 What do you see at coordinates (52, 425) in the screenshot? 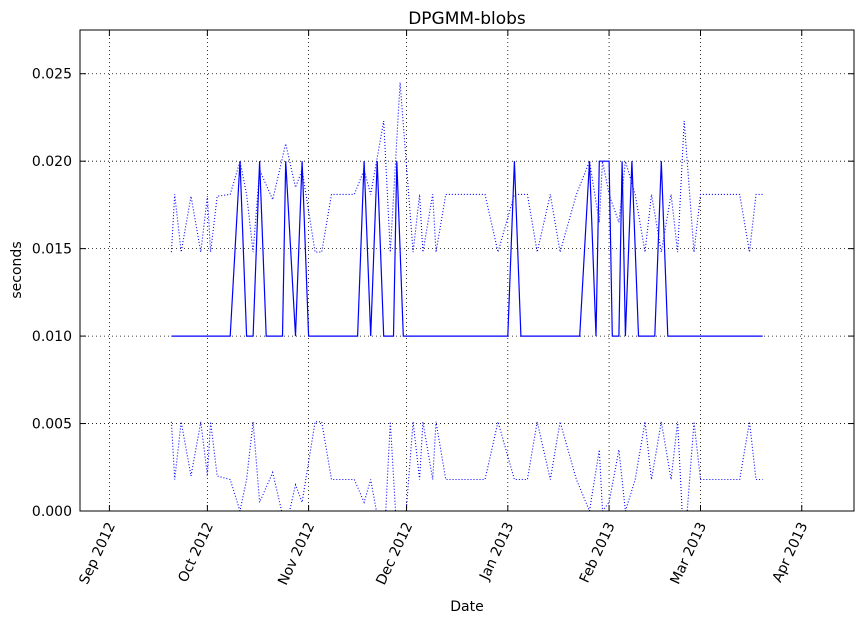
I see `y-tick-label: 0.005` at bounding box center [52, 425].